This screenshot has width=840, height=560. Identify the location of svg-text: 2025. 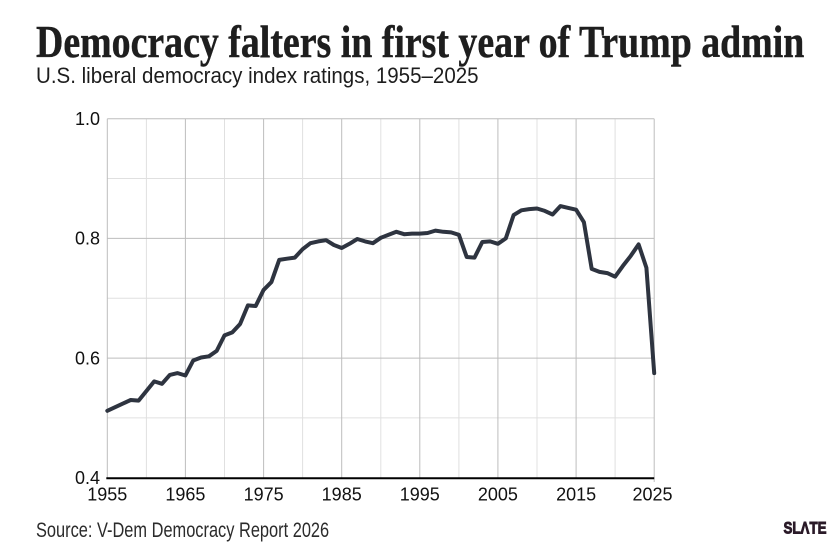
(652, 494).